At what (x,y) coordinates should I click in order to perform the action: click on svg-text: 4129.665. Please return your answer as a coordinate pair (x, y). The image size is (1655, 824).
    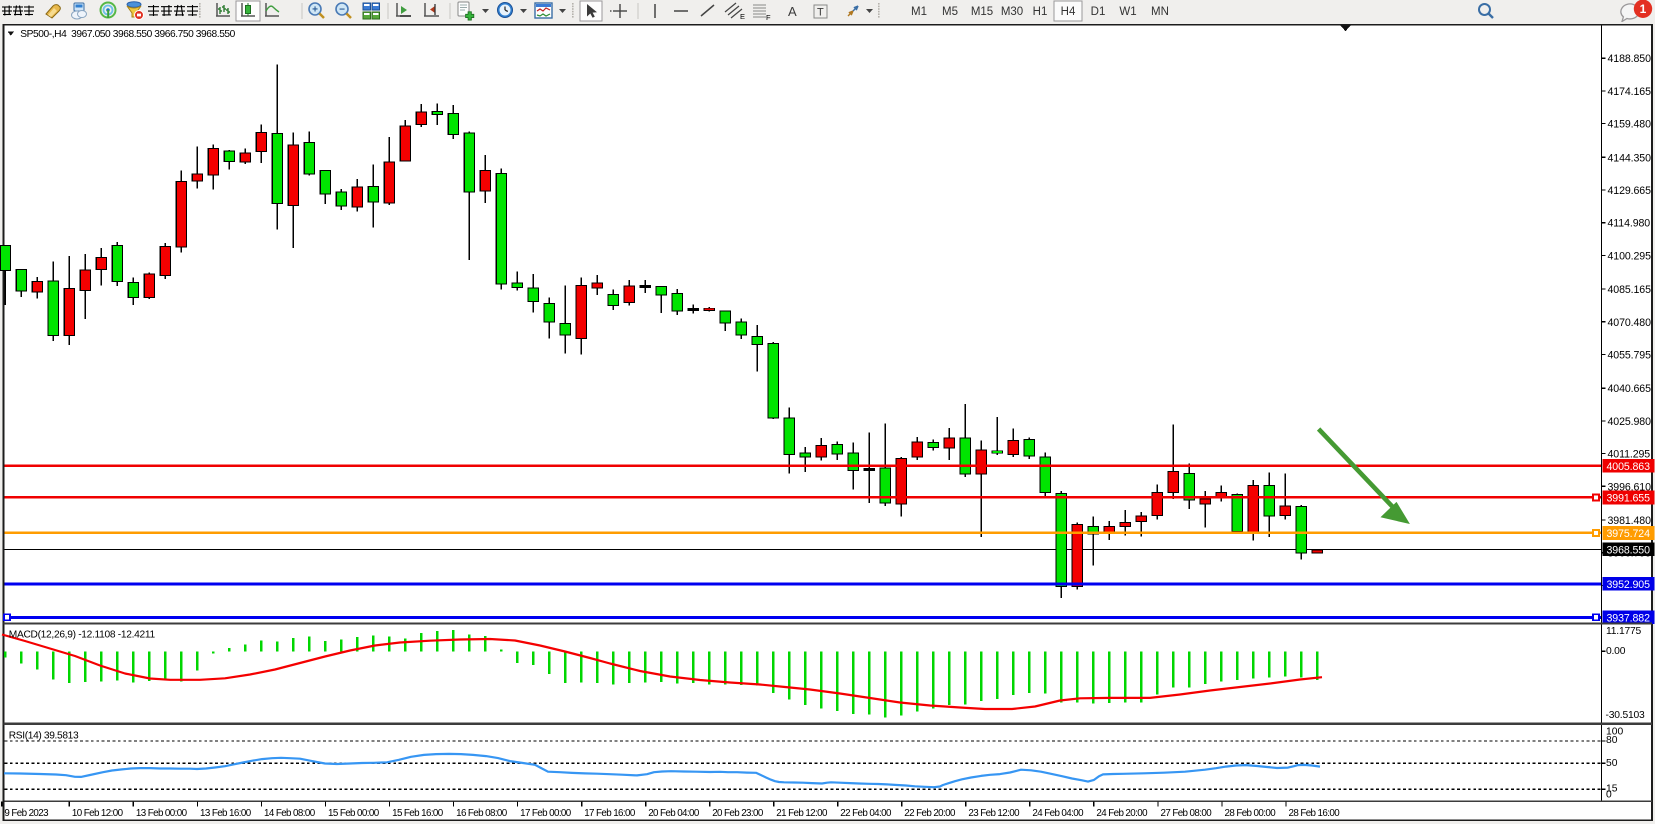
    Looking at the image, I should click on (1630, 191).